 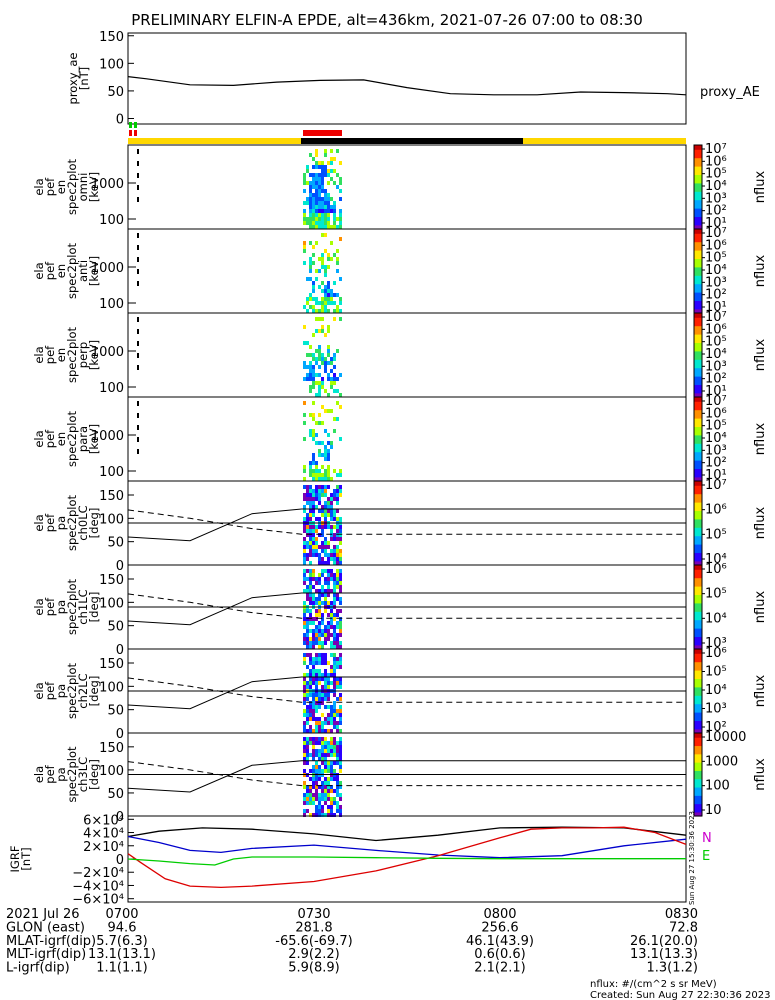 What do you see at coordinates (38, 968) in the screenshot?
I see `footer-row-label: L-igrf(dip)` at bounding box center [38, 968].